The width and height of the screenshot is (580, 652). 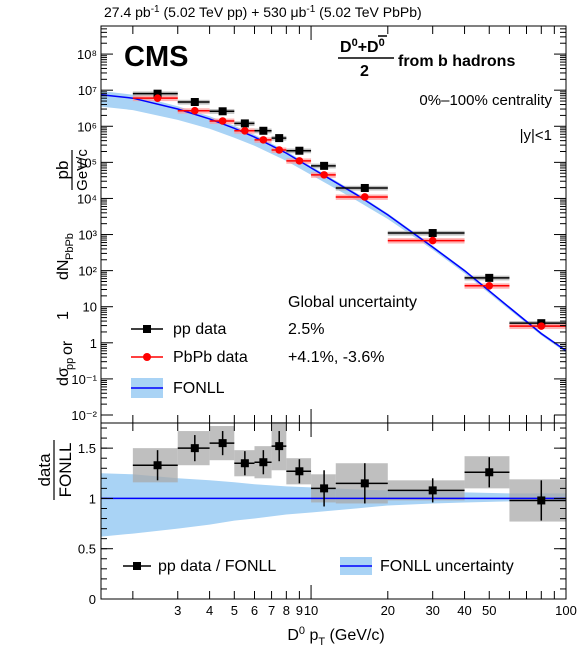 I want to click on x-tick-label: 3, so click(x=177, y=610).